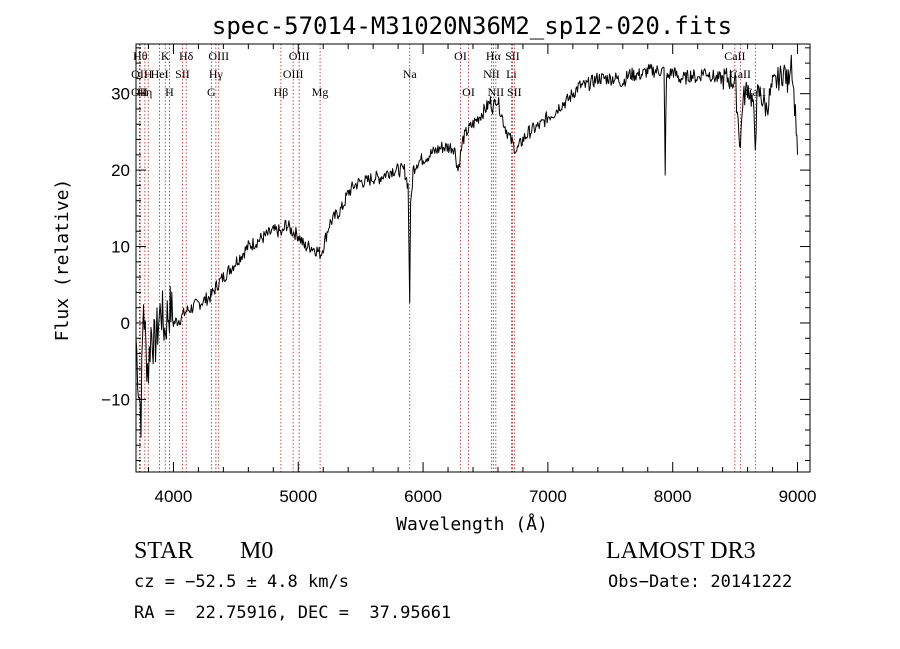 Image resolution: width=900 pixels, height=649 pixels. Describe the element at coordinates (293, 613) in the screenshot. I see `sky-coordinates: RA = 22.75916, DEC = 37.95661` at that location.